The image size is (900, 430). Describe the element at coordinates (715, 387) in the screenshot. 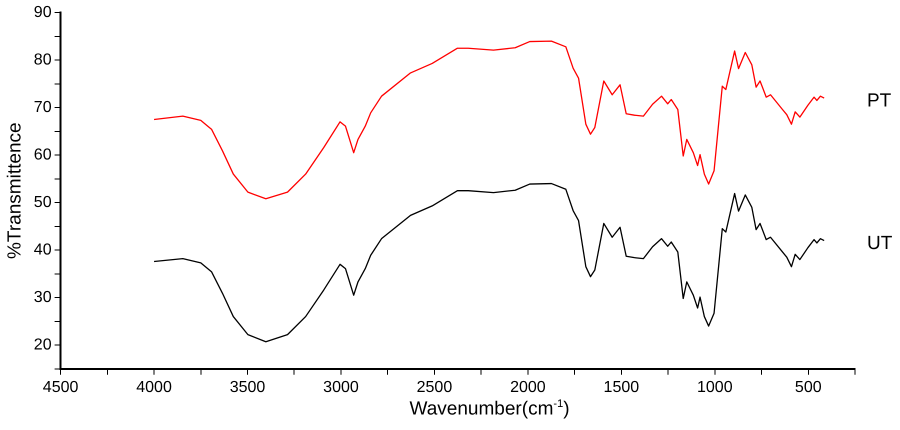

I see `x-tick-label: 1000` at that location.